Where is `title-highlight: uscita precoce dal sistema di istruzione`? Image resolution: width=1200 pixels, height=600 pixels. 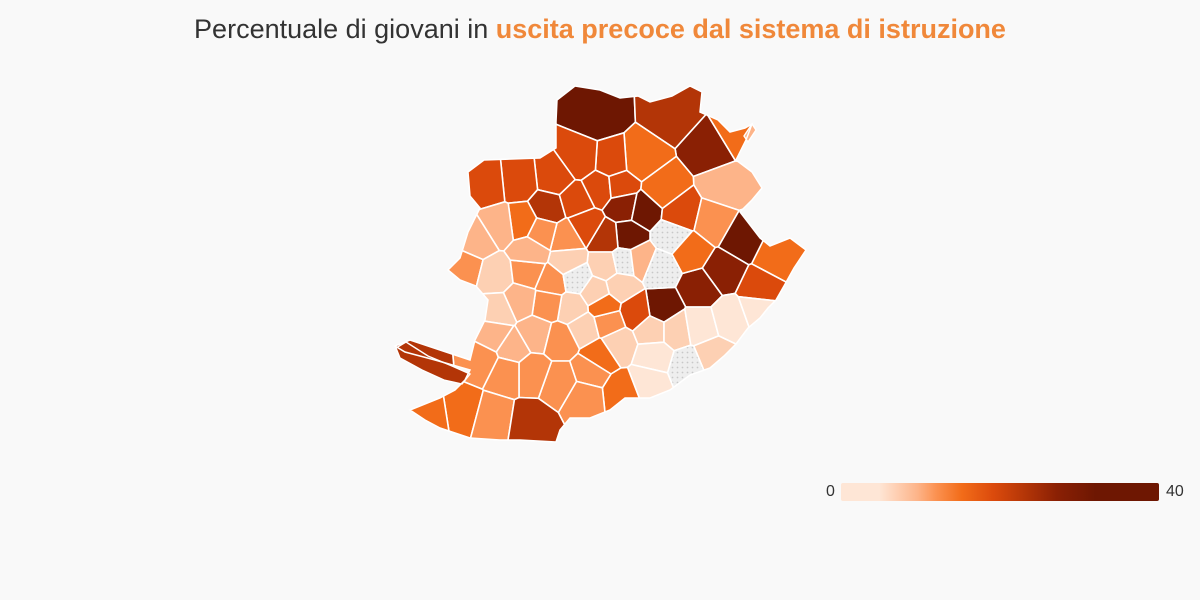
title-highlight: uscita precoce dal sistema di istruzione is located at coordinates (750, 29).